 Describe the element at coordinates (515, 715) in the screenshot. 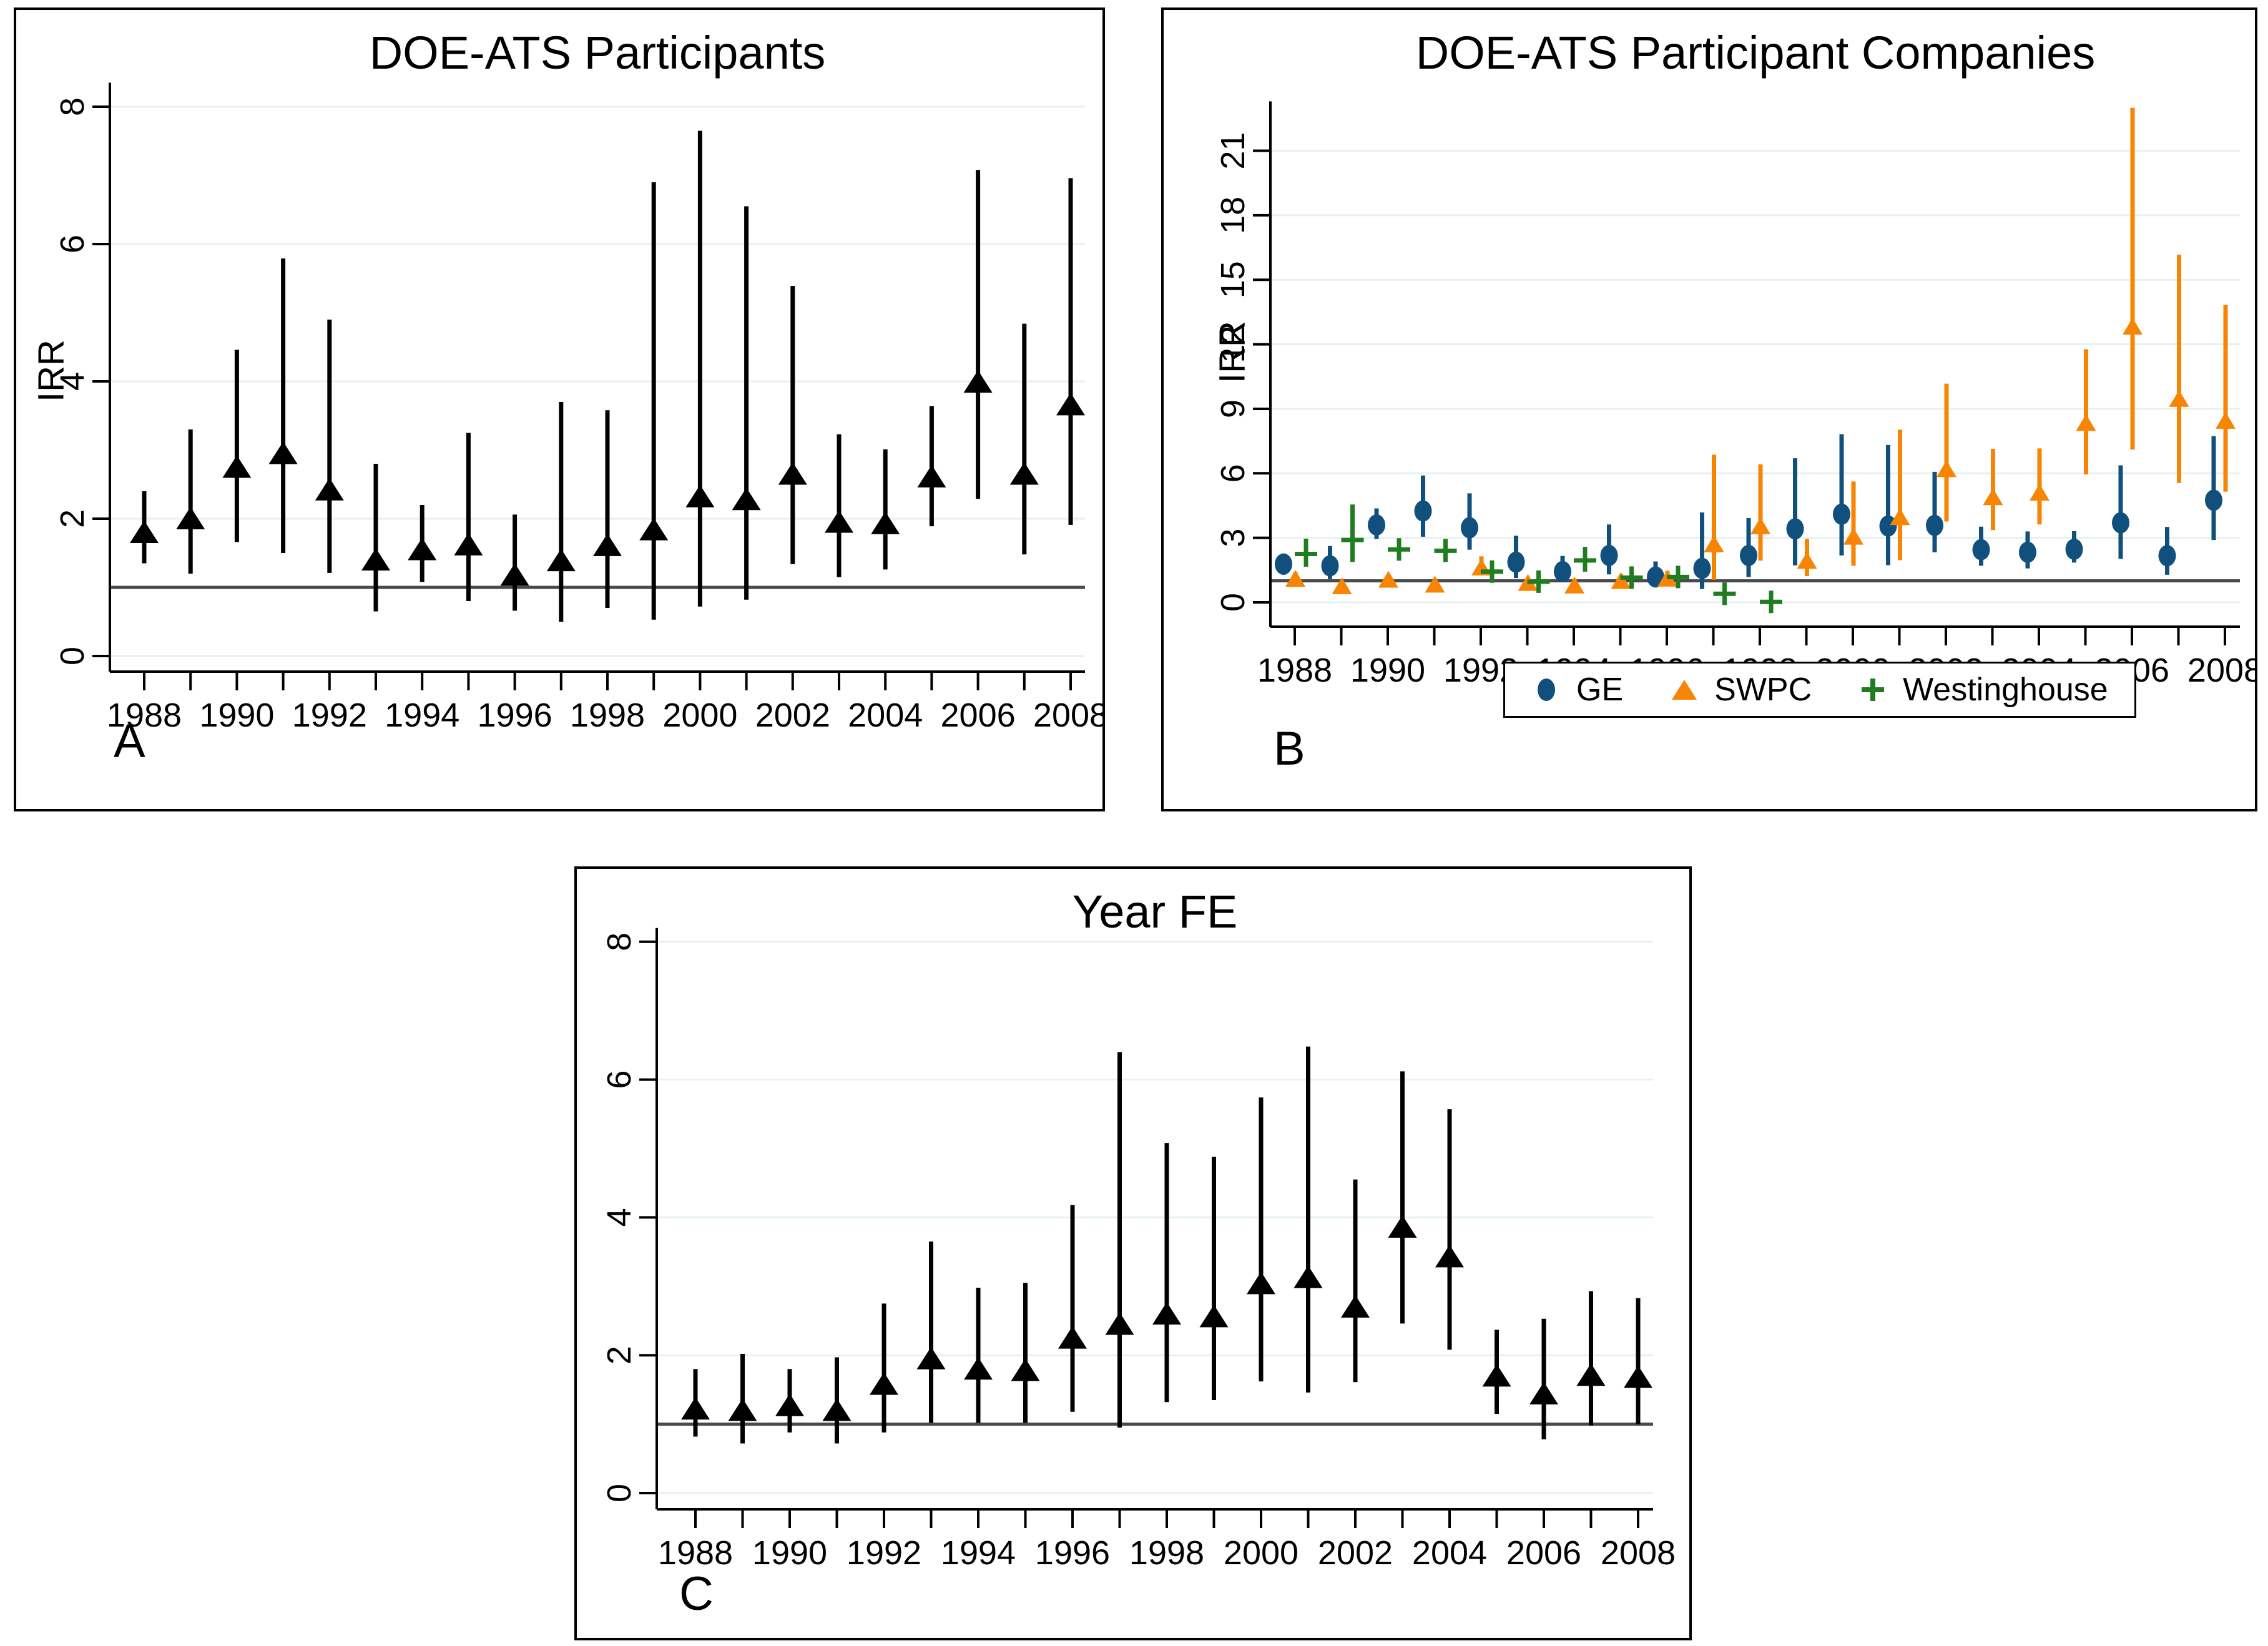

I see `x-tick-label: 1996` at that location.